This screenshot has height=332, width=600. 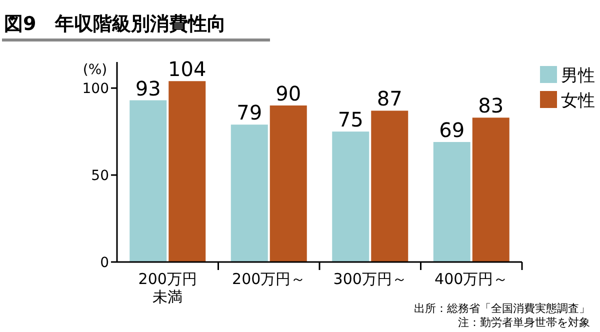 I want to click on data-label: 69, so click(x=452, y=130).